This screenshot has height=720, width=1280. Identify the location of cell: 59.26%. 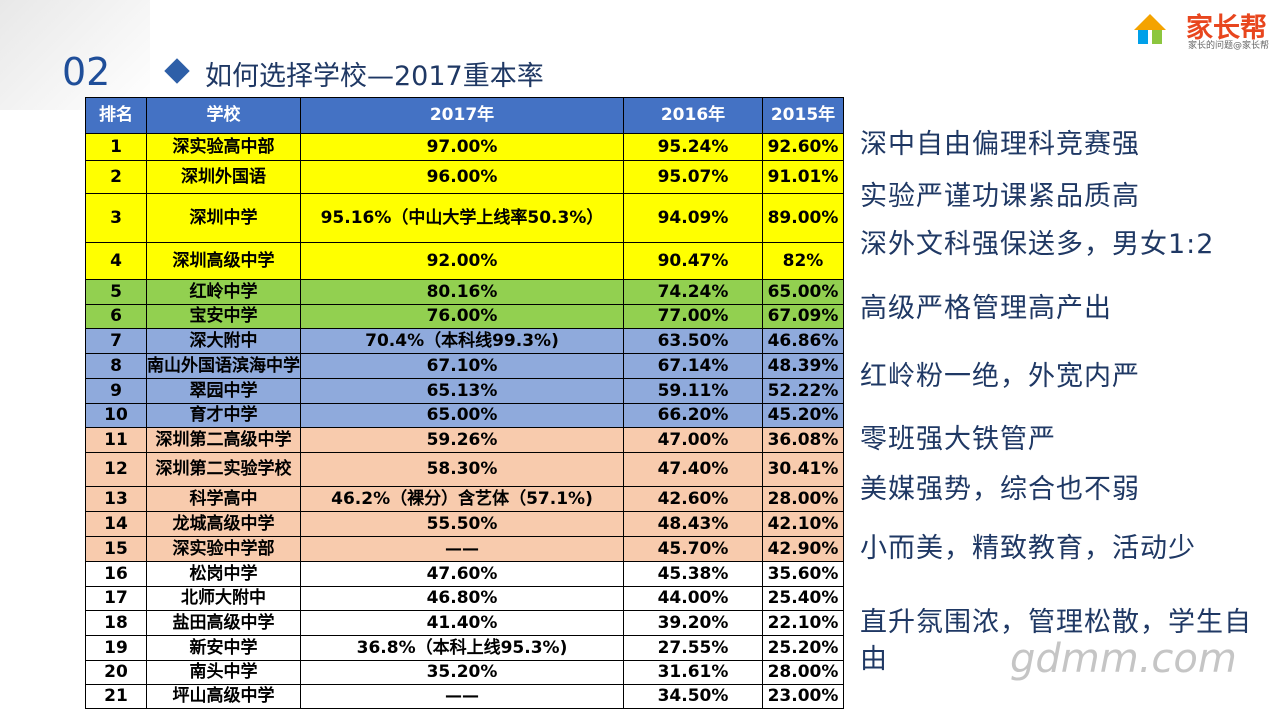
(462, 440).